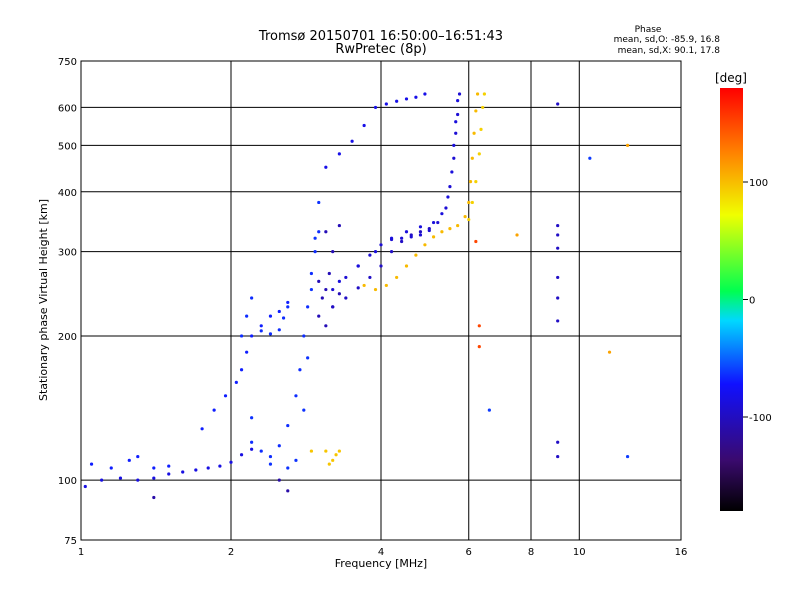 The height and width of the screenshot is (600, 800). Describe the element at coordinates (67, 62) in the screenshot. I see `y-tick-label: 750` at that location.